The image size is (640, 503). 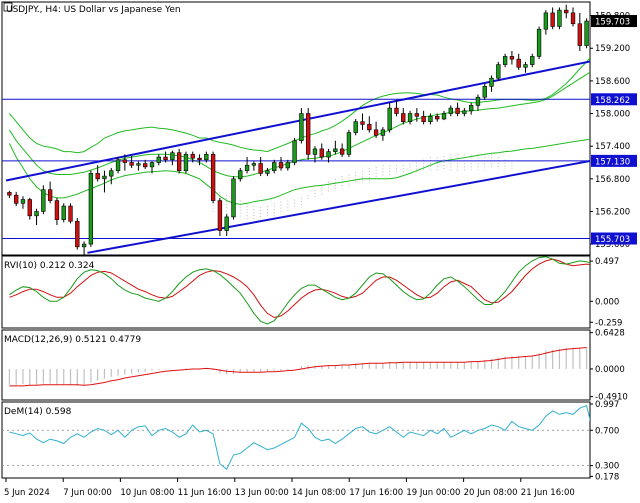 I want to click on level-label: 157.130, so click(x=612, y=162).